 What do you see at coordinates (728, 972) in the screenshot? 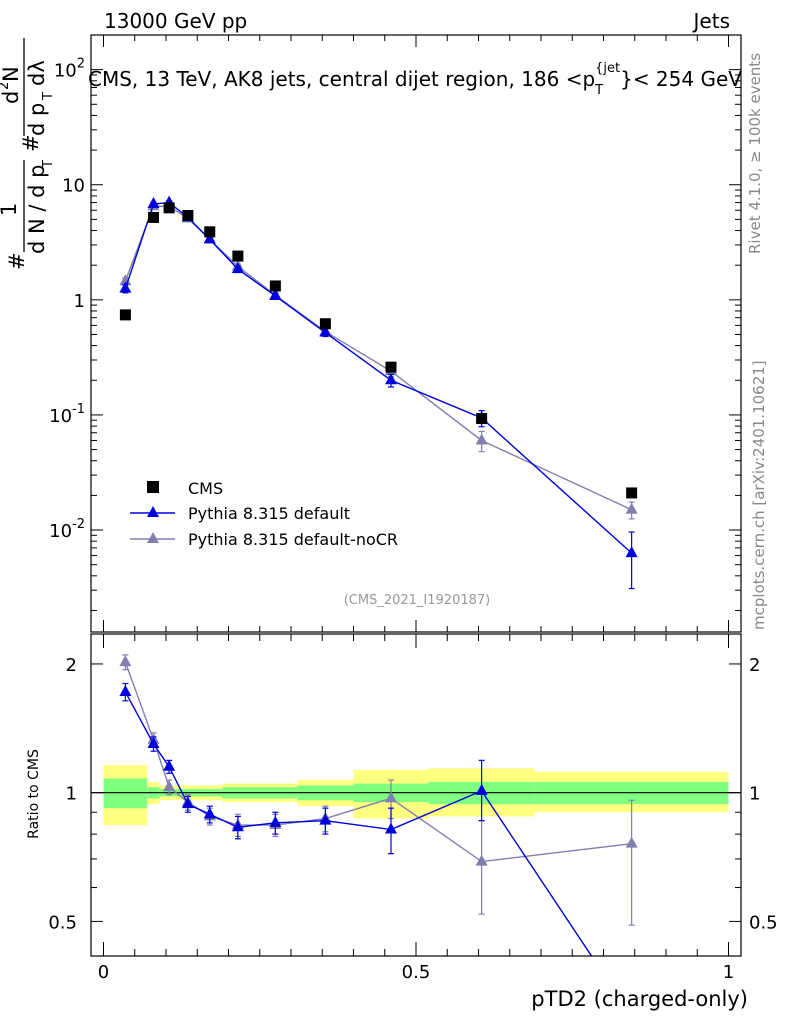
I see `ratio-xtick-label: 1` at bounding box center [728, 972].